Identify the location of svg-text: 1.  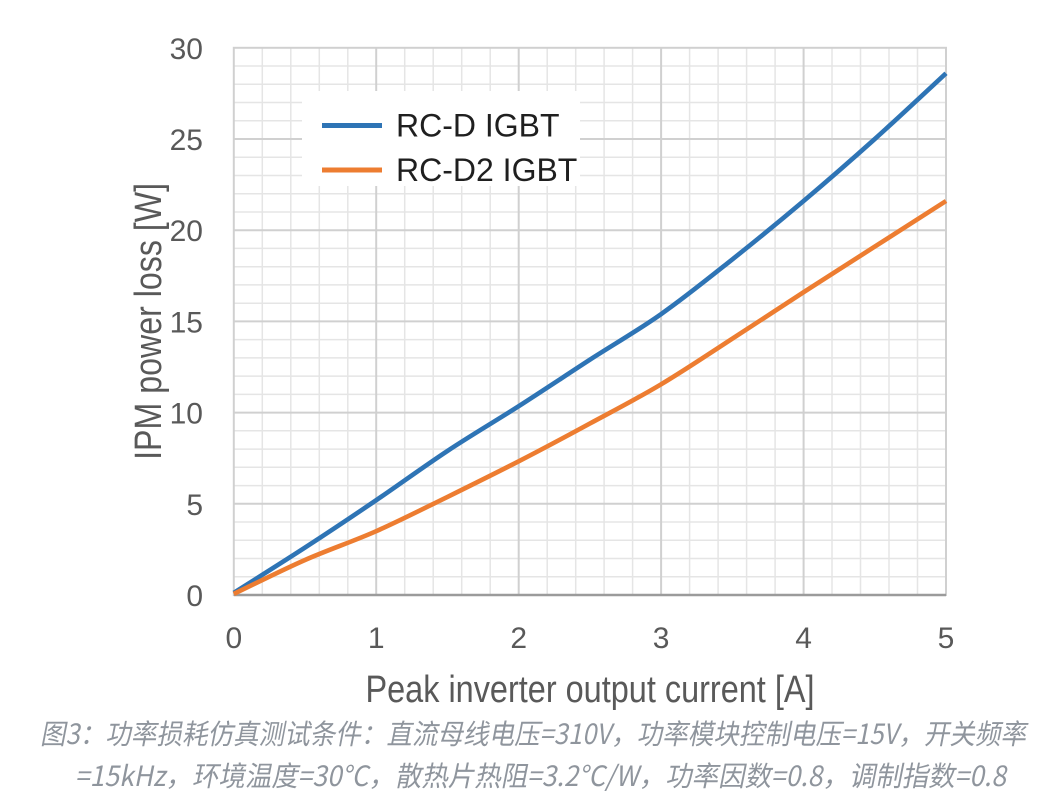
(376, 638).